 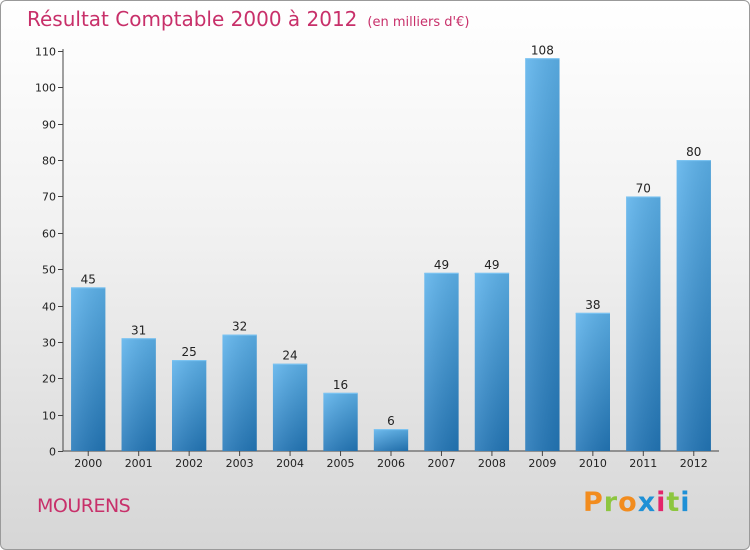 I want to click on y-tick-label: 50, so click(x=49, y=270).